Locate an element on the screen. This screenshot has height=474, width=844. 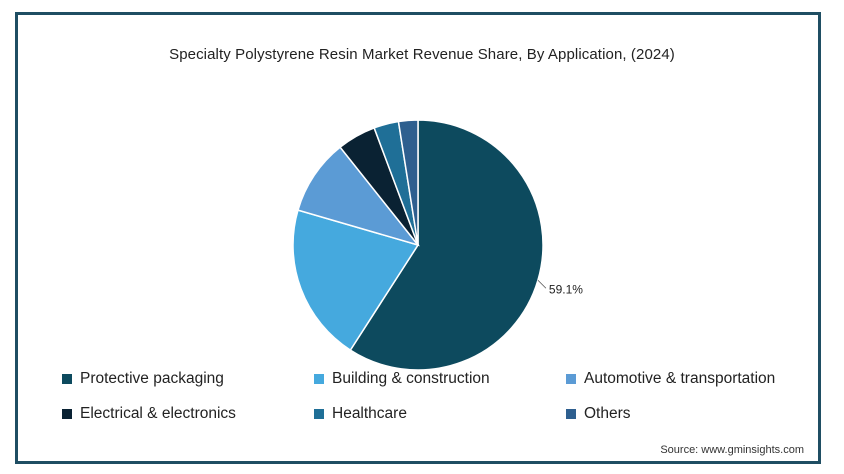
legend-item-electrical-electronics: Electrical & electronics is located at coordinates (149, 414).